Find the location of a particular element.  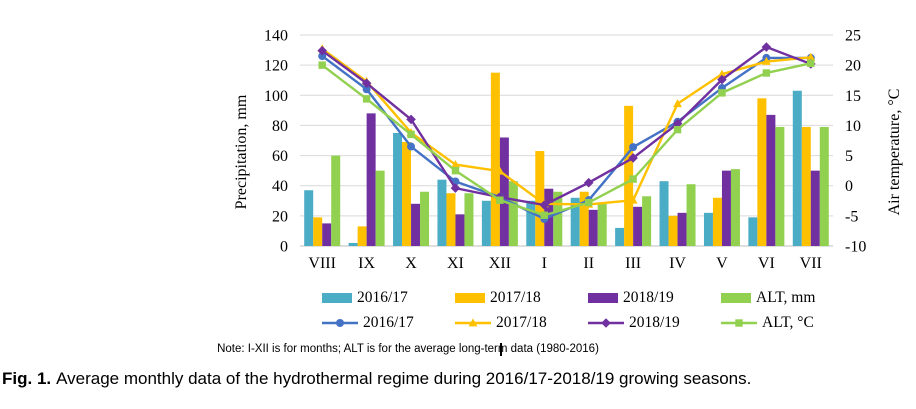

left-axis-title: Precipitation, mm is located at coordinates (241, 151).